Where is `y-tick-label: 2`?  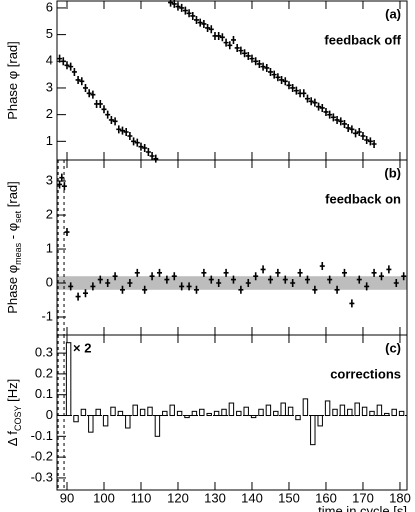 y-tick-label: 2 is located at coordinates (49, 213).